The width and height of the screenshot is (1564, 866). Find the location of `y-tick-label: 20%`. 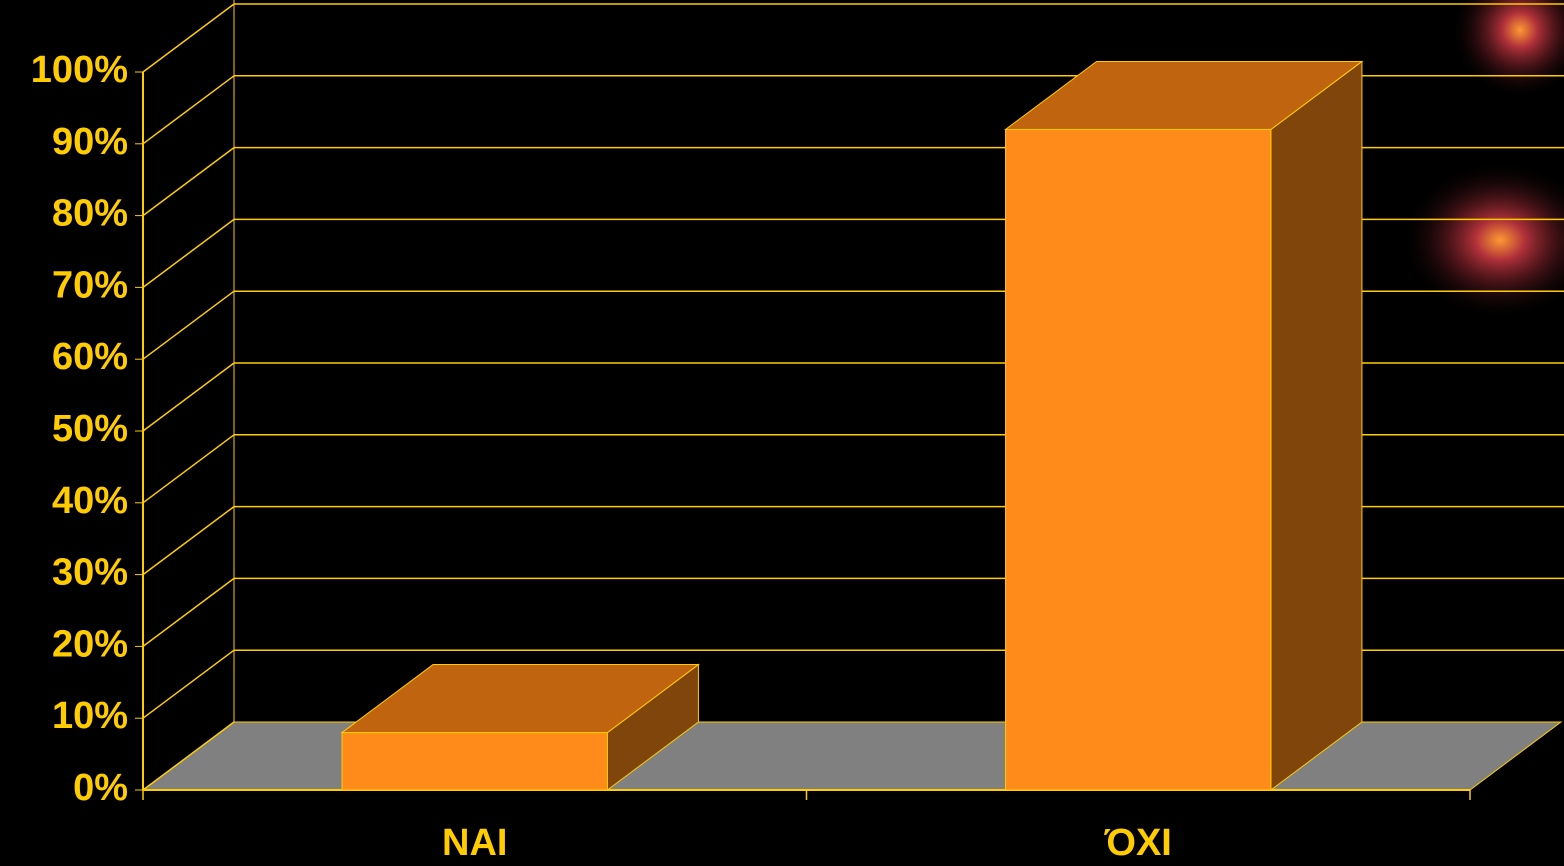

y-tick-label: 20% is located at coordinates (90, 644).